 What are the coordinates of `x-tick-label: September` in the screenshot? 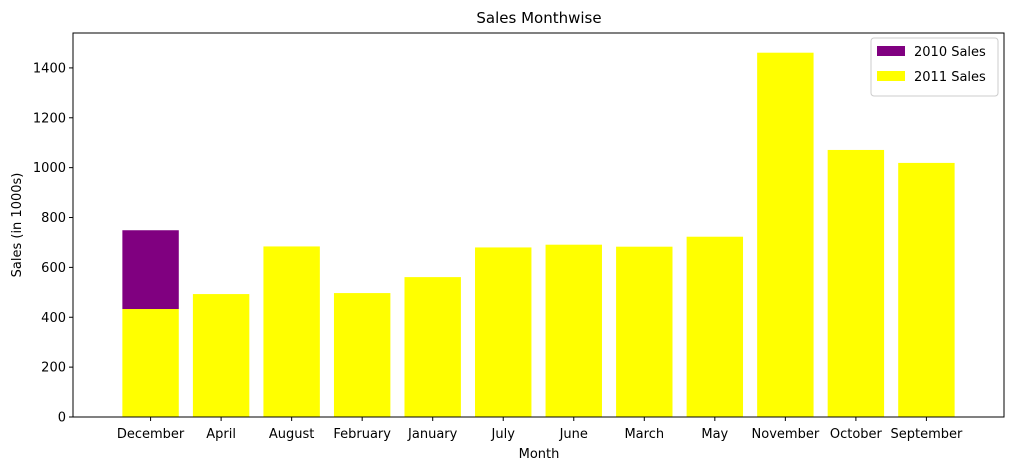 It's located at (926, 434).